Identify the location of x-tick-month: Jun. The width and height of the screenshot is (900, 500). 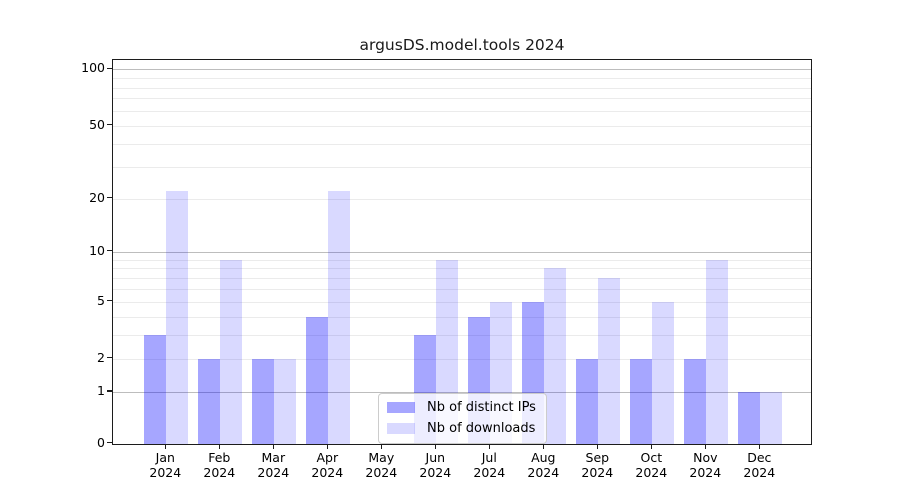
(435, 457).